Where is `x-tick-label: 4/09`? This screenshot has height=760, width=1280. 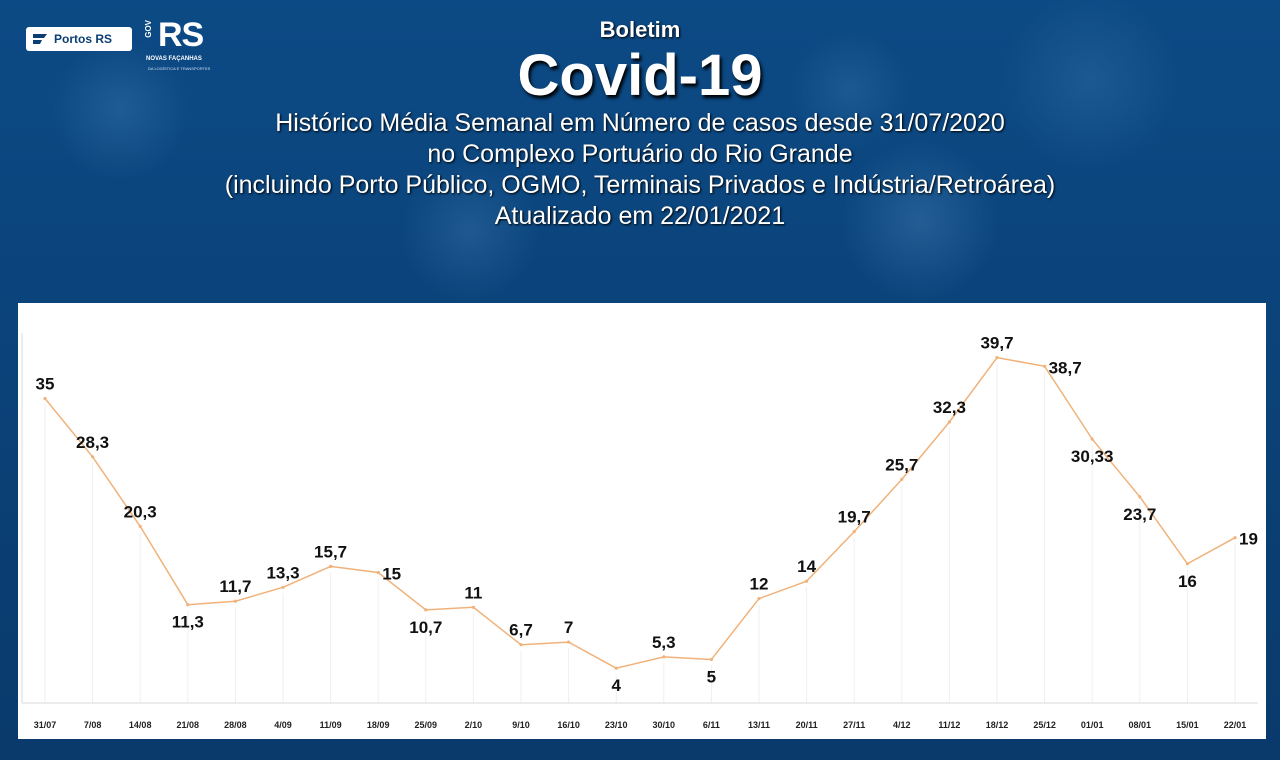
x-tick-label: 4/09 is located at coordinates (283, 725).